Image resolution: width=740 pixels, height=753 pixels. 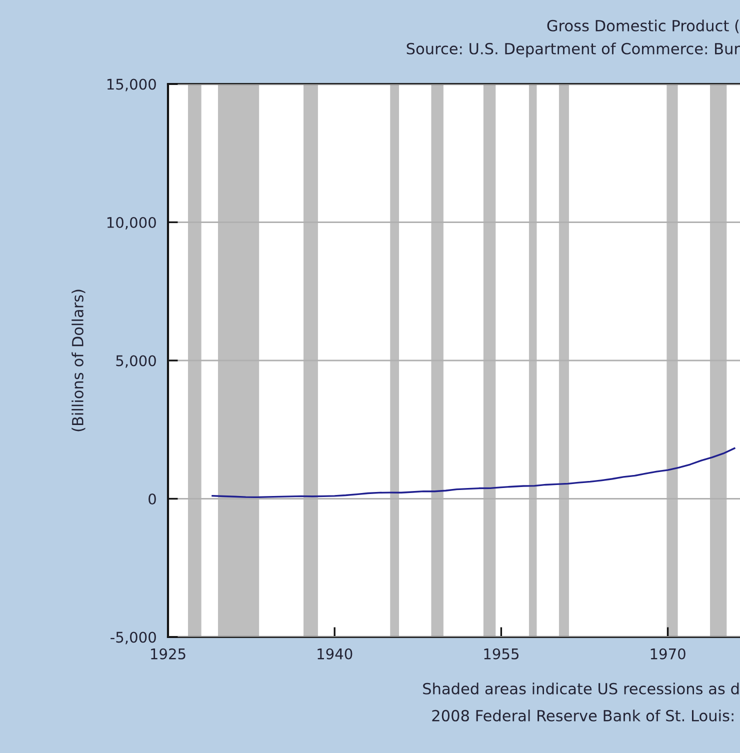 What do you see at coordinates (133, 638) in the screenshot?
I see `y-tick-label: -5,000` at bounding box center [133, 638].